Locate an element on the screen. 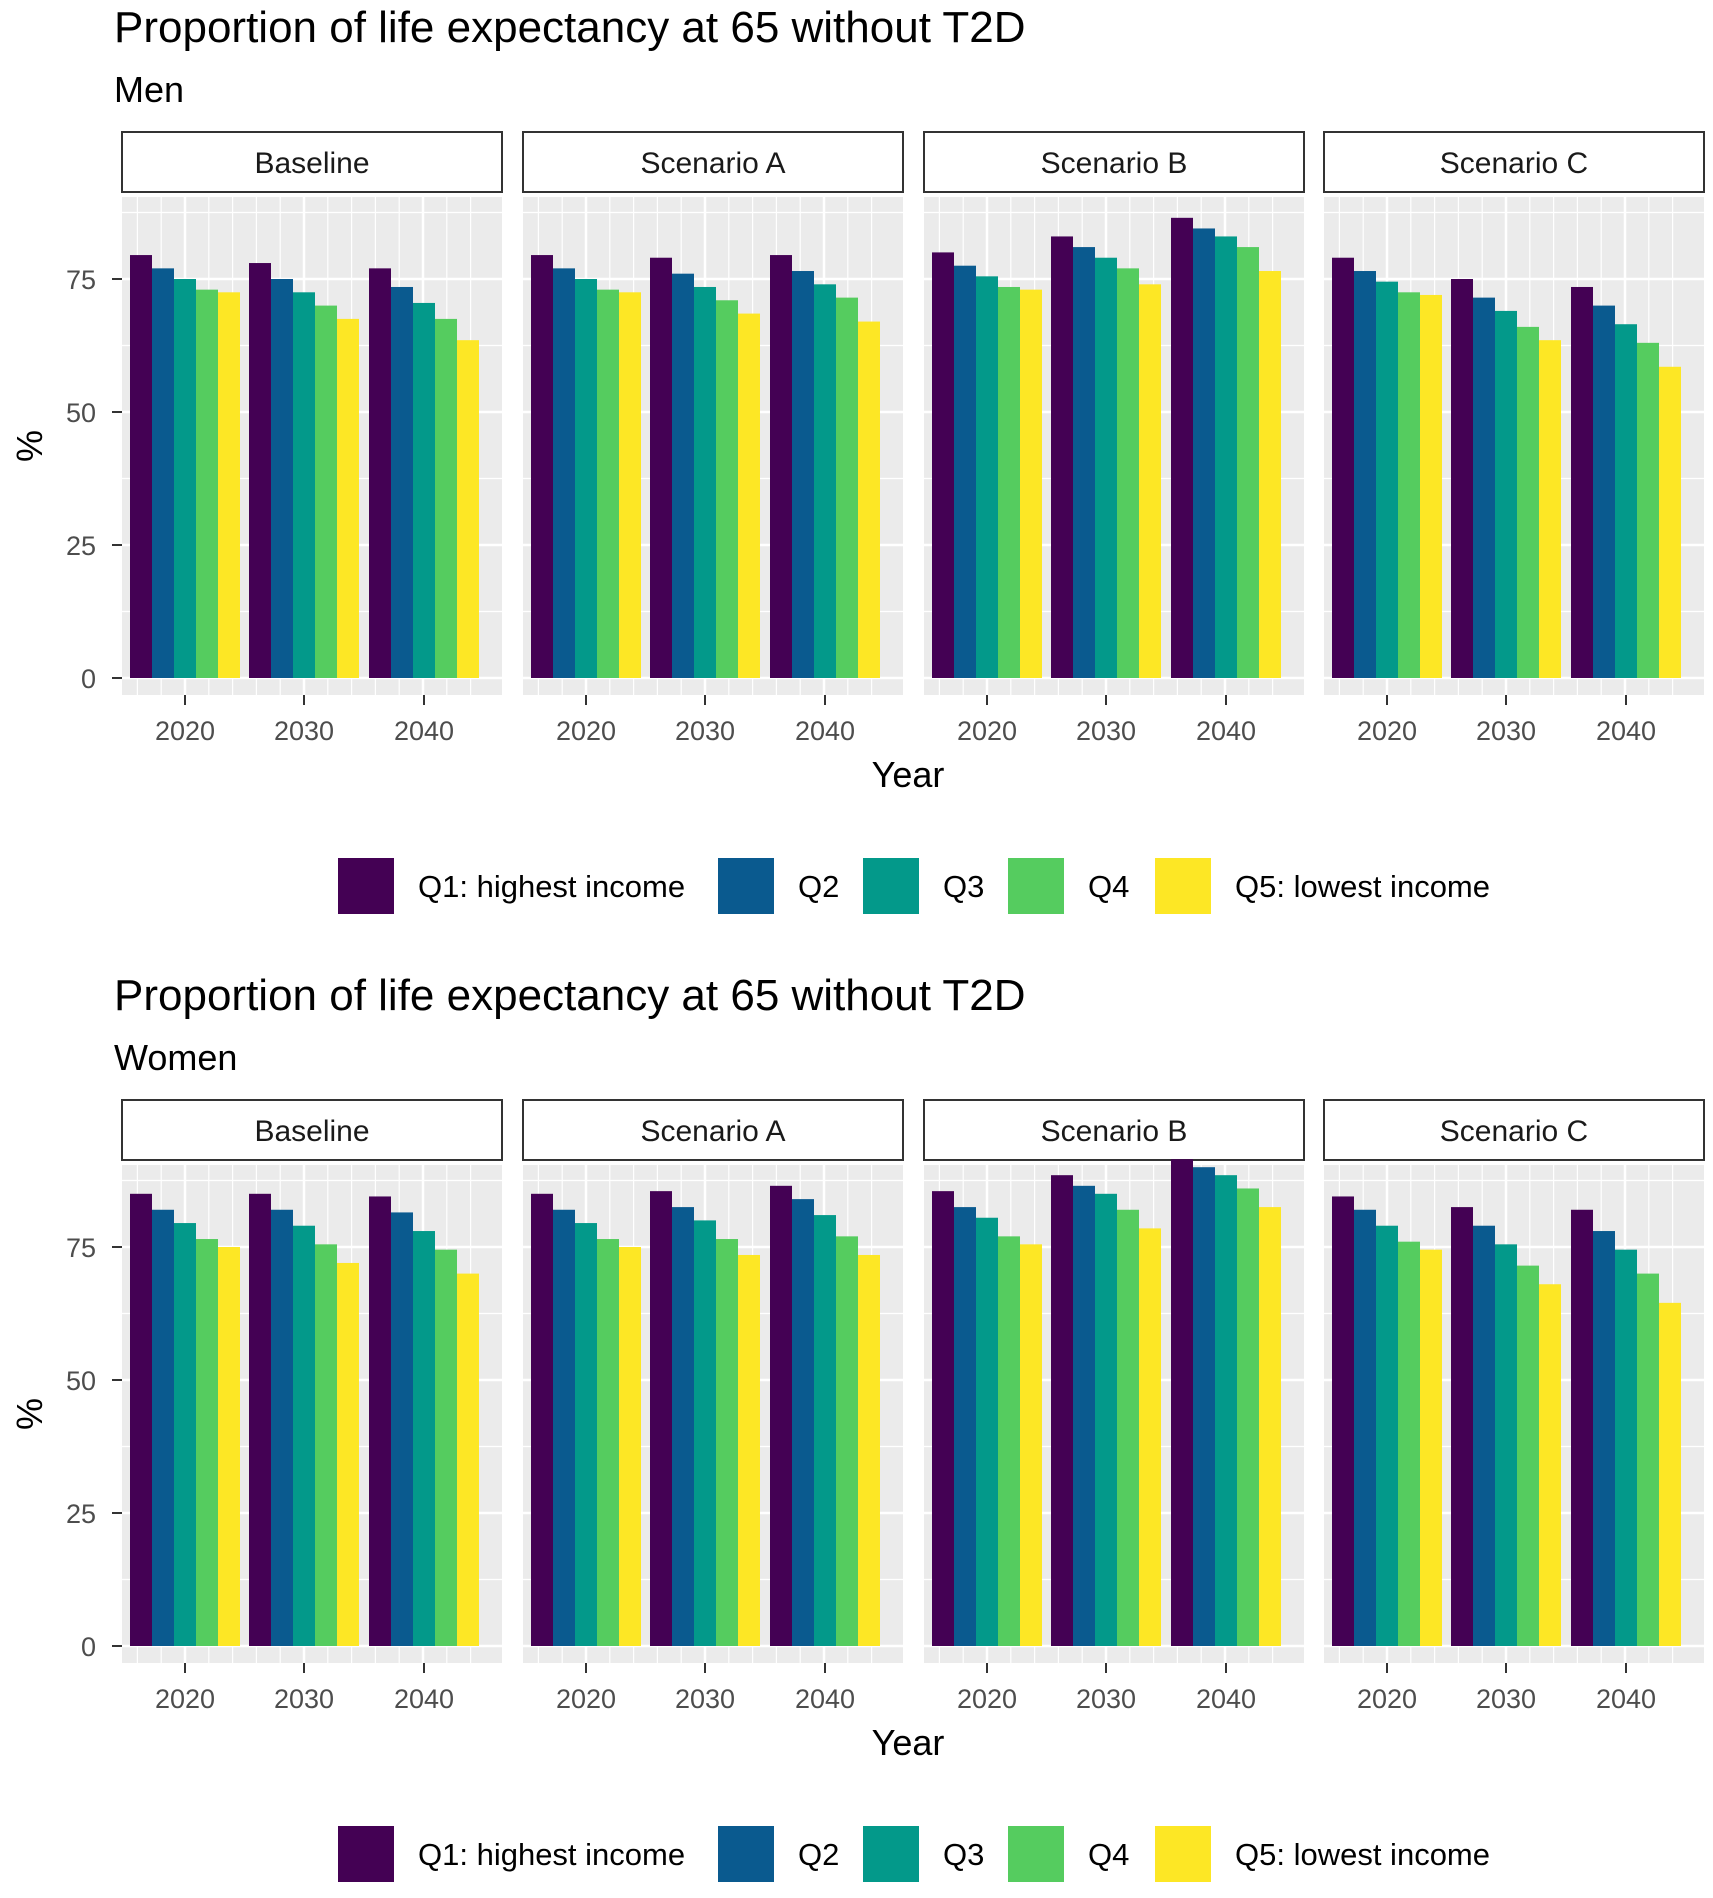 This screenshot has height=1898, width=1713. facet-strip-label: Scenario A is located at coordinates (712, 1131).